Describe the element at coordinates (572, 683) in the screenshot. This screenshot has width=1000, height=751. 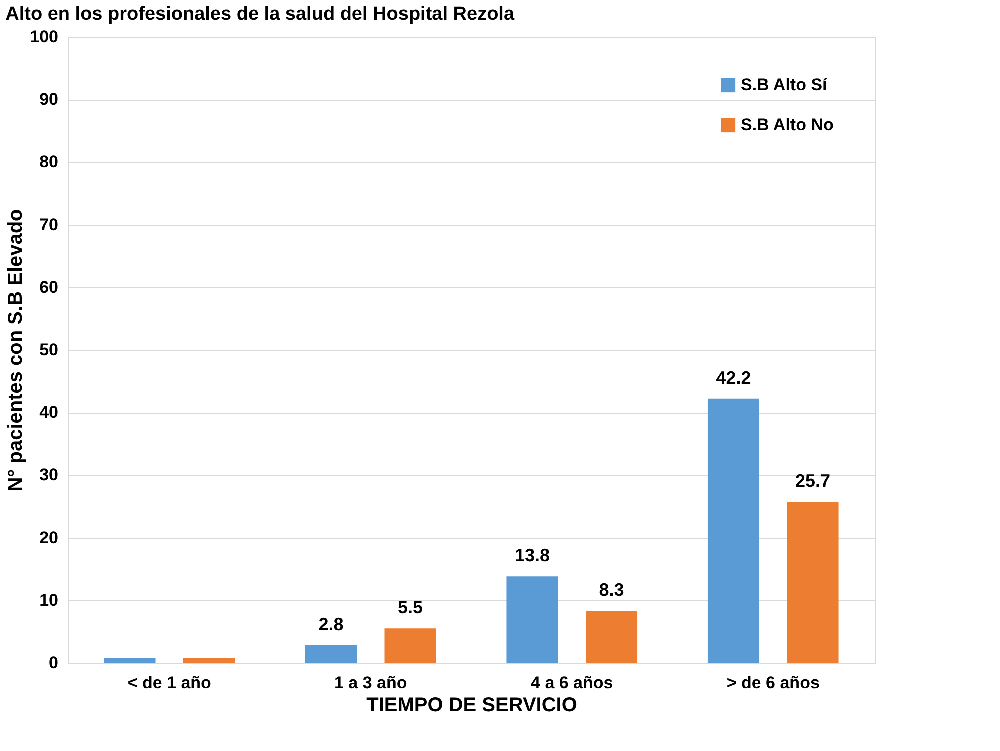
I see `x-tick-label: 4 a 6 años` at that location.